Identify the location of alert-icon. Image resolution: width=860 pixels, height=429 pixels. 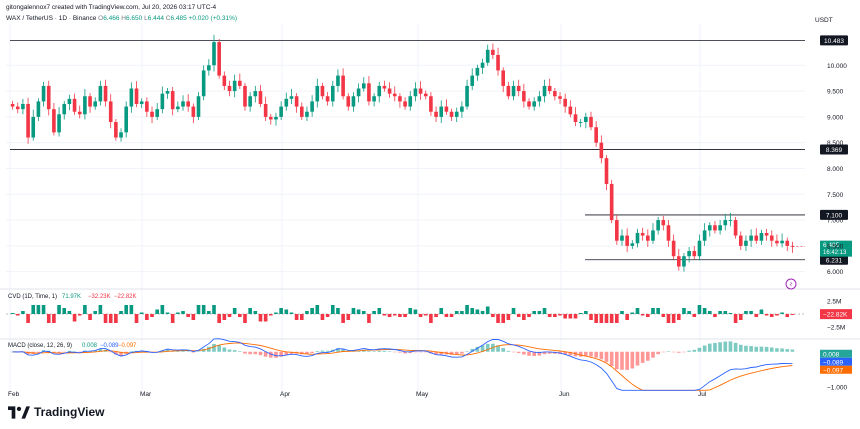
(791, 284).